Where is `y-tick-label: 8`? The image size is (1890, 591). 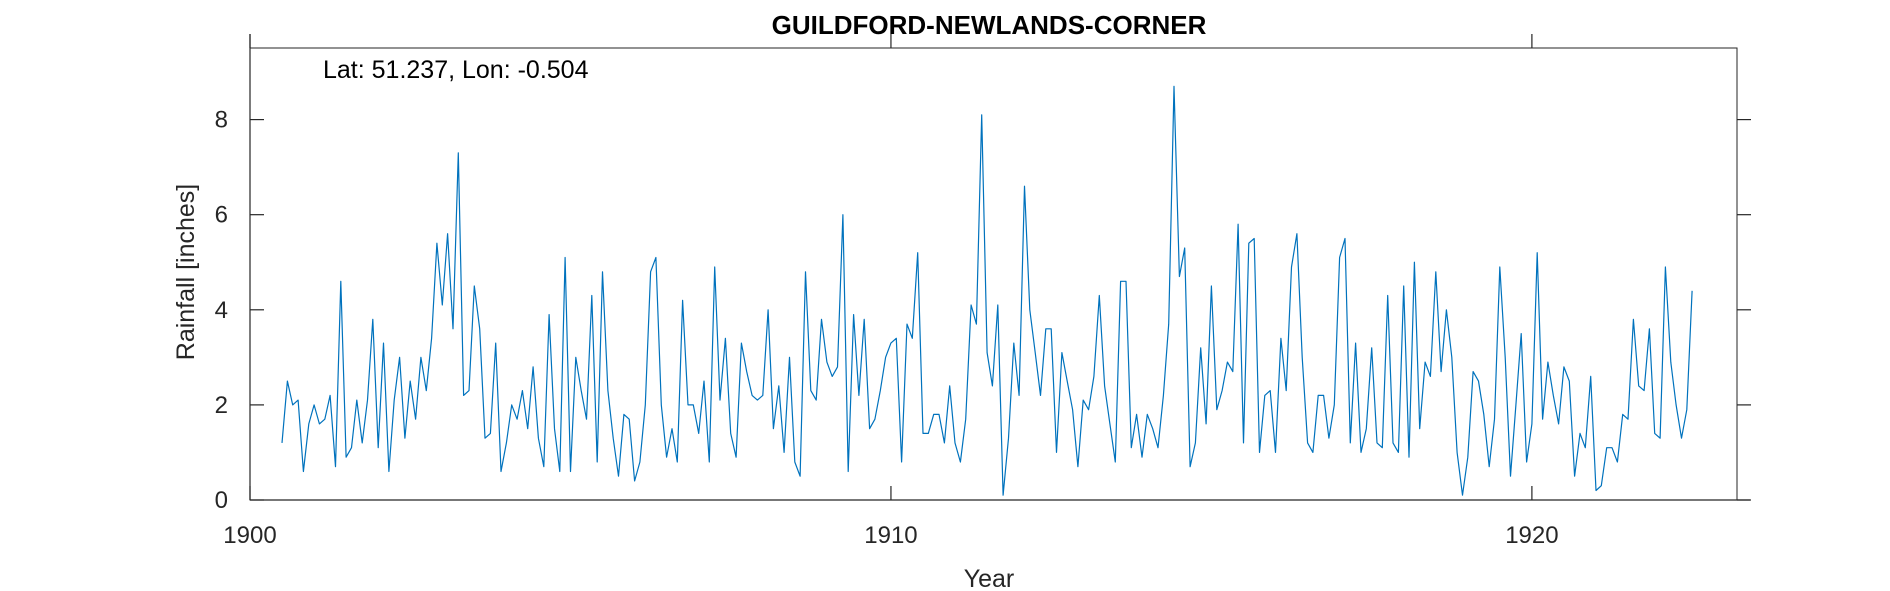 y-tick-label: 8 is located at coordinates (221, 120).